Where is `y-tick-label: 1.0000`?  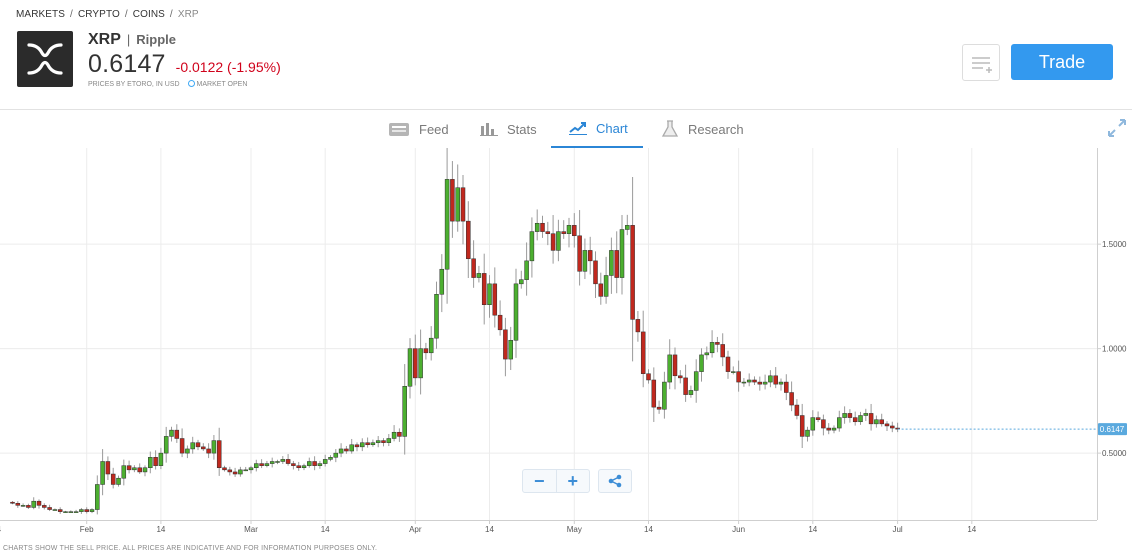
y-tick-label: 1.0000 is located at coordinates (1114, 349).